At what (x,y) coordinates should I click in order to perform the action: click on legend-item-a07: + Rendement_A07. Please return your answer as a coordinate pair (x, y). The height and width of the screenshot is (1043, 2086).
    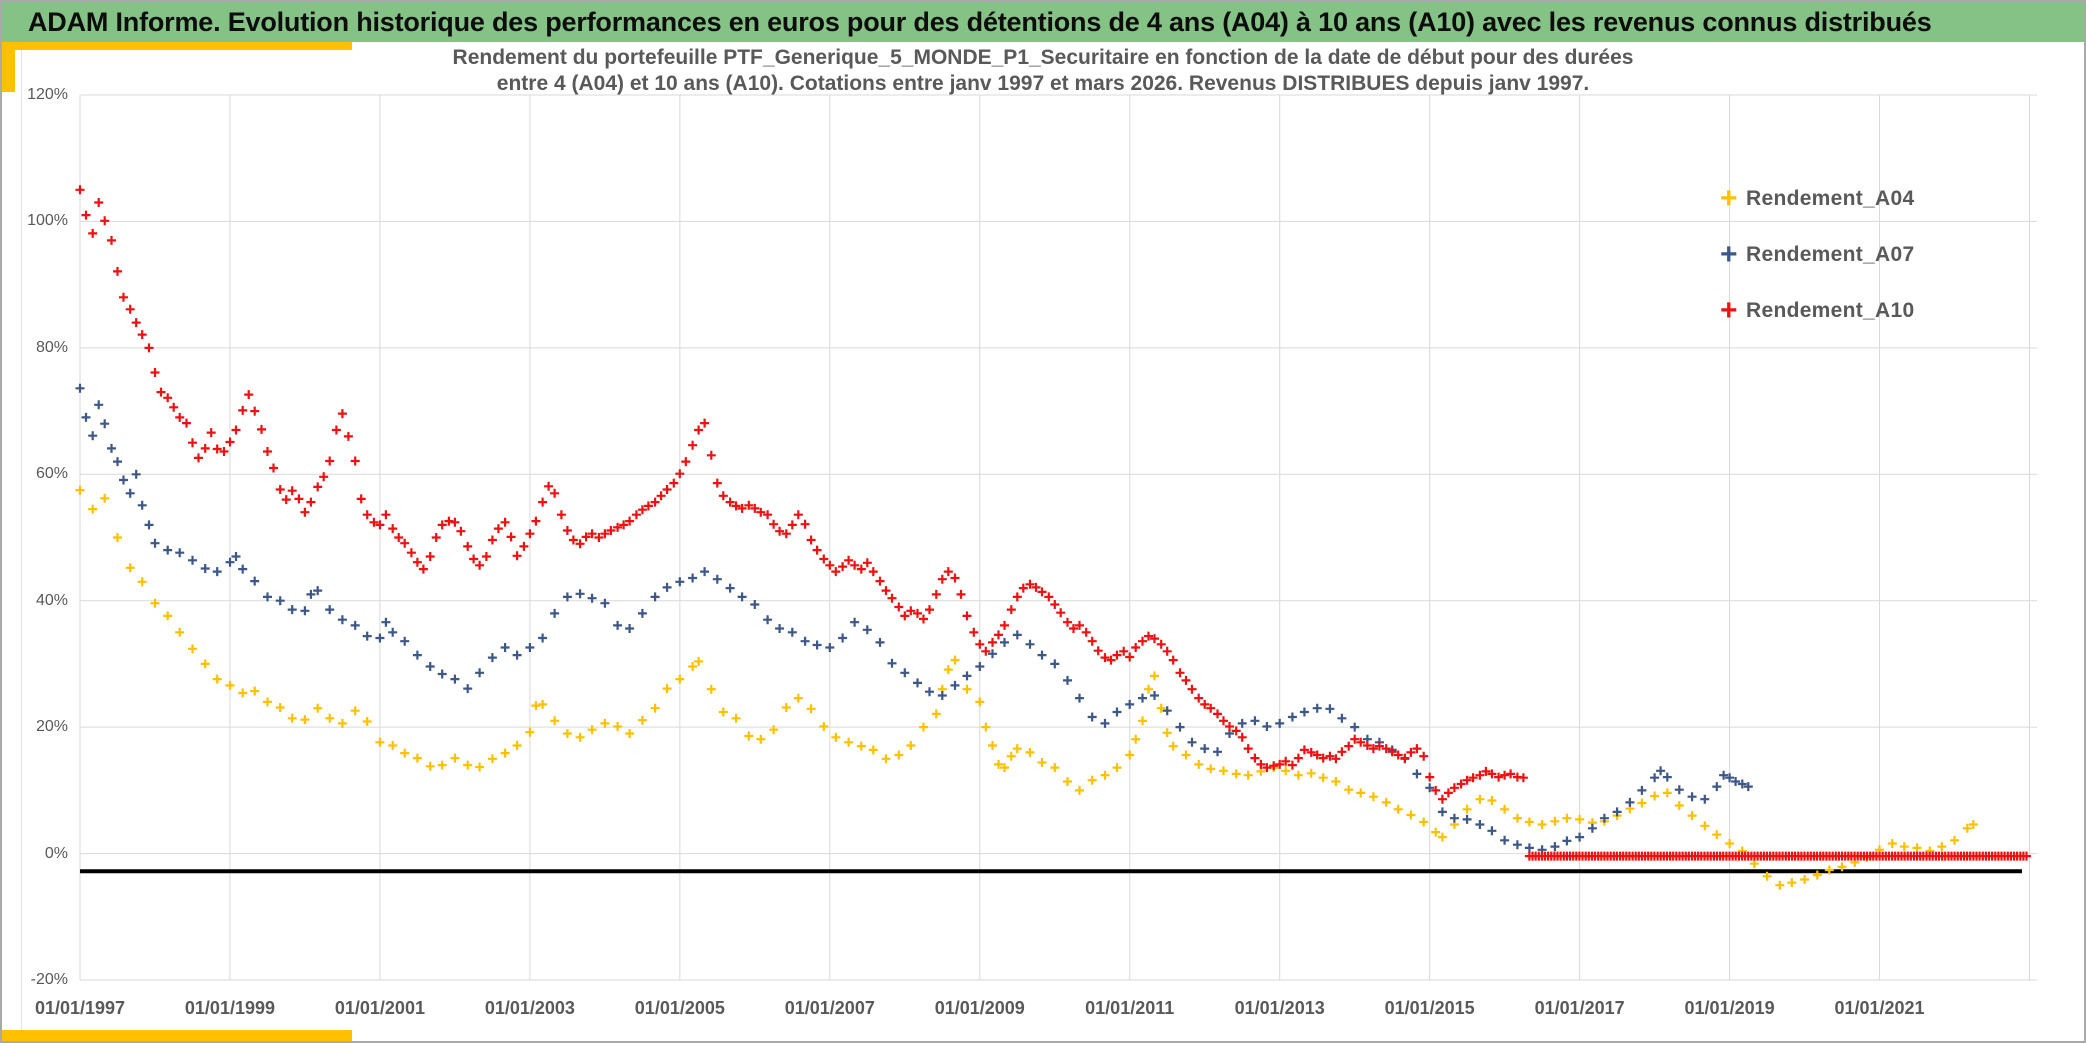
    Looking at the image, I should click on (1817, 255).